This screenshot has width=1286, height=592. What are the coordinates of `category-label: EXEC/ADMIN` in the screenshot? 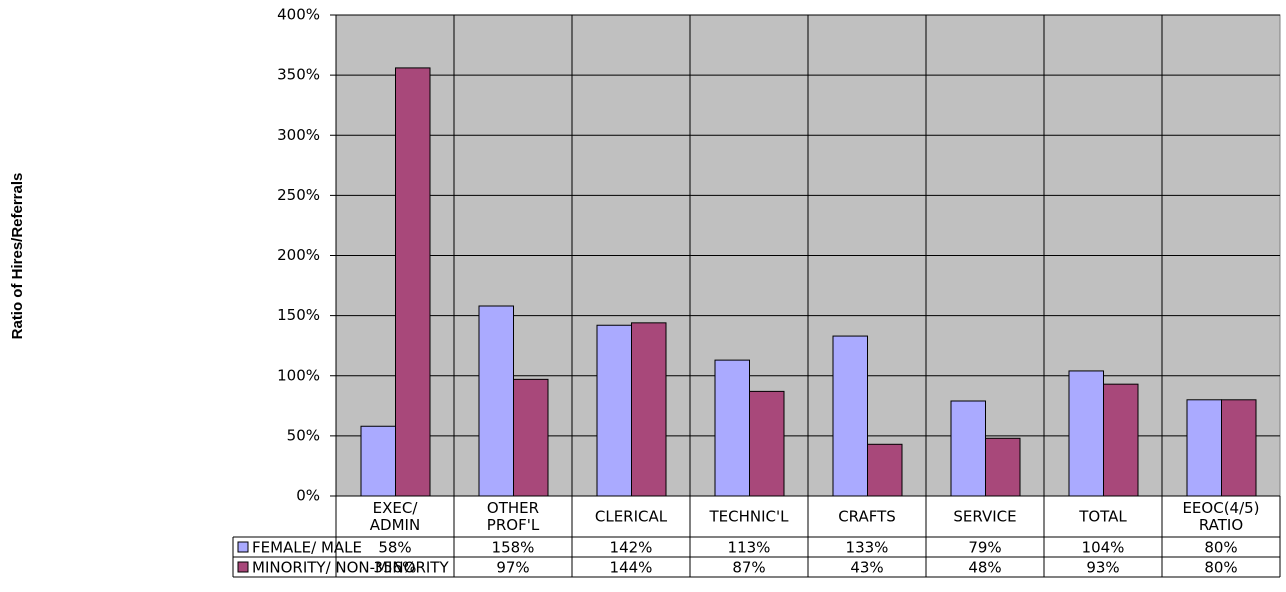 It's located at (395, 516).